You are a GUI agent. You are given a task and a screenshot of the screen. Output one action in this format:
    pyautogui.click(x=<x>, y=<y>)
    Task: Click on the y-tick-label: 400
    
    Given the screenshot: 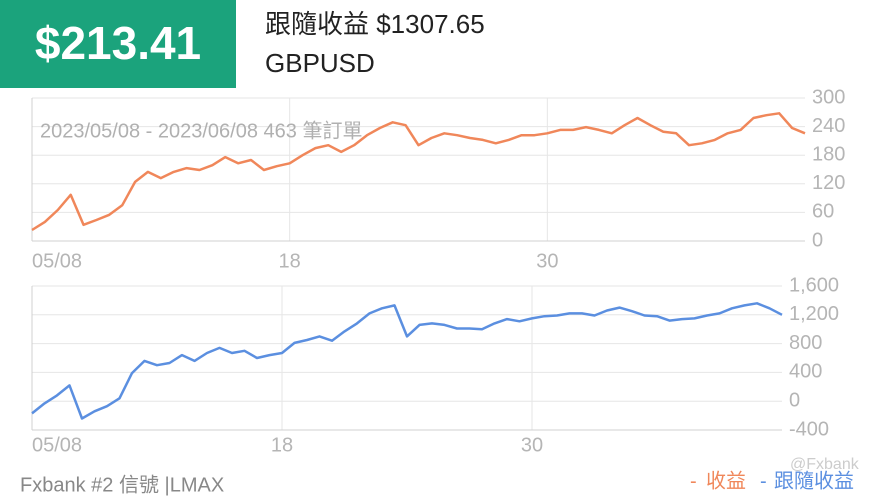 What is the action you would take?
    pyautogui.click(x=805, y=372)
    